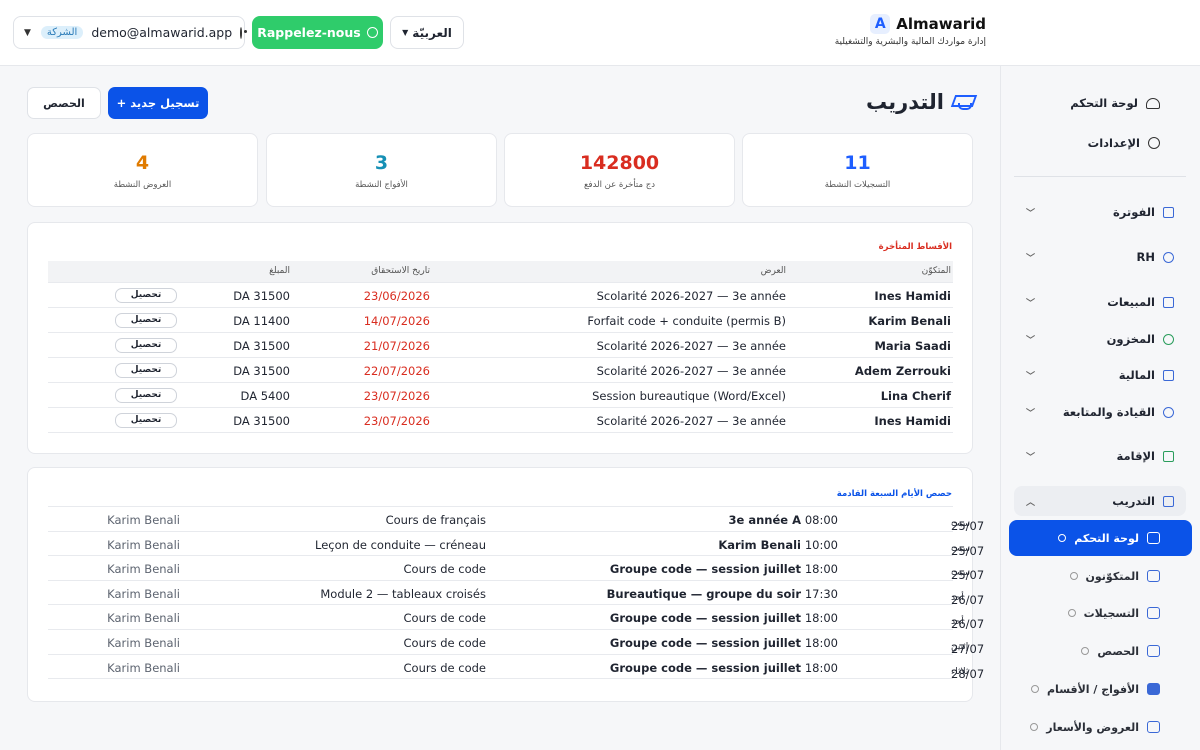  Describe the element at coordinates (162, 32) in the screenshot. I see `user-email: demo@almawarid.app` at that location.